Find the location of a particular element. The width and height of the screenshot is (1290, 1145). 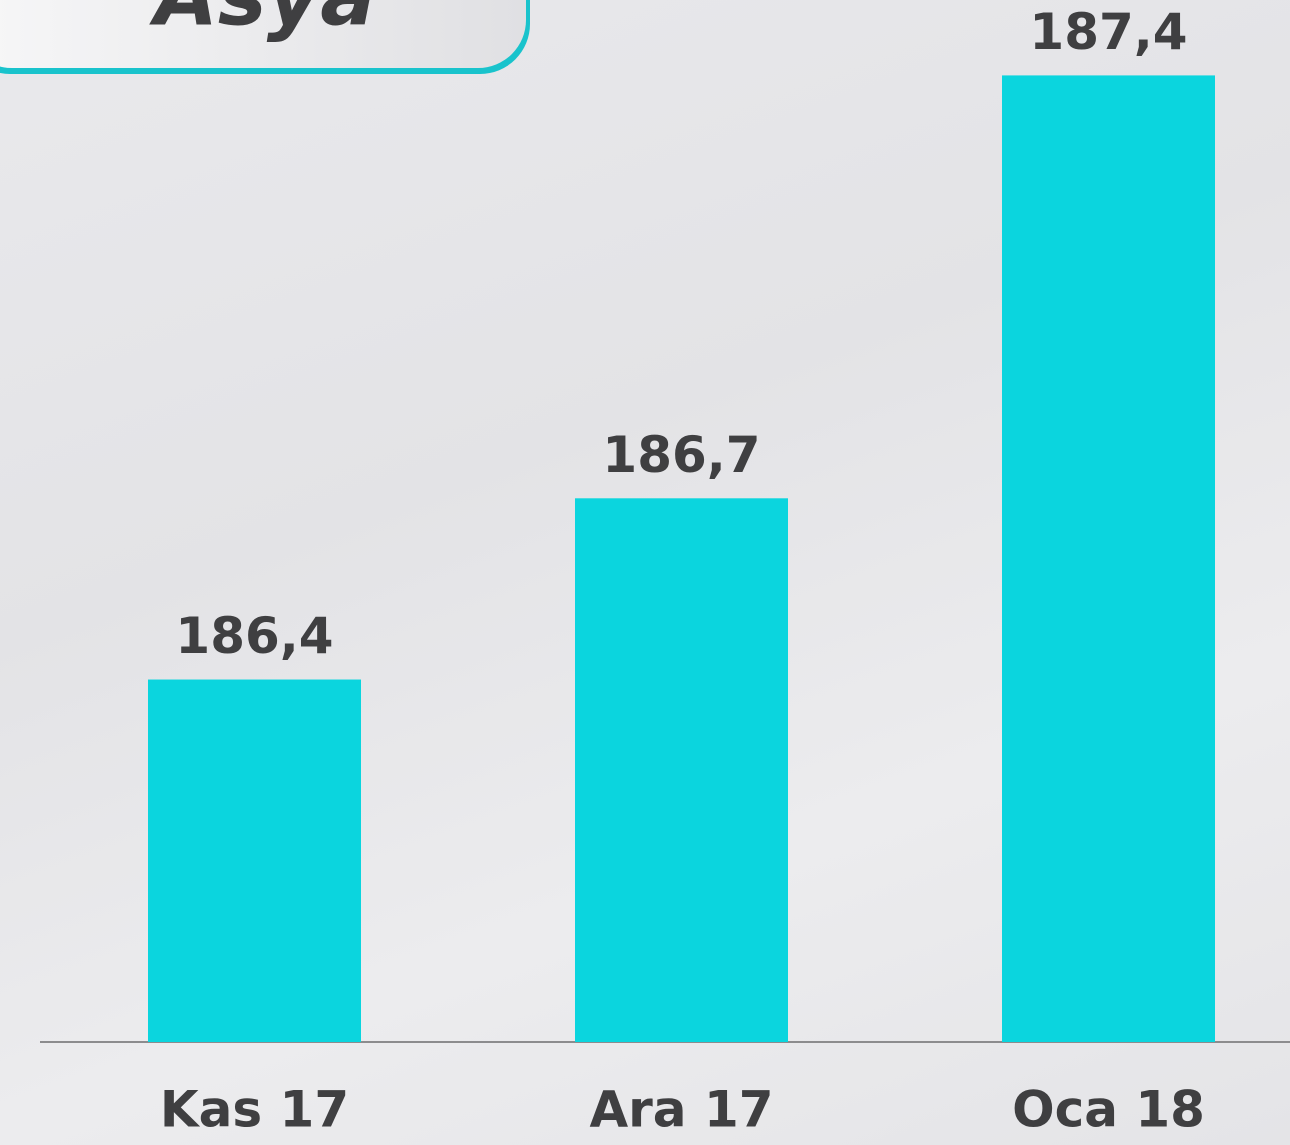

value-label: 186,7 is located at coordinates (681, 455).